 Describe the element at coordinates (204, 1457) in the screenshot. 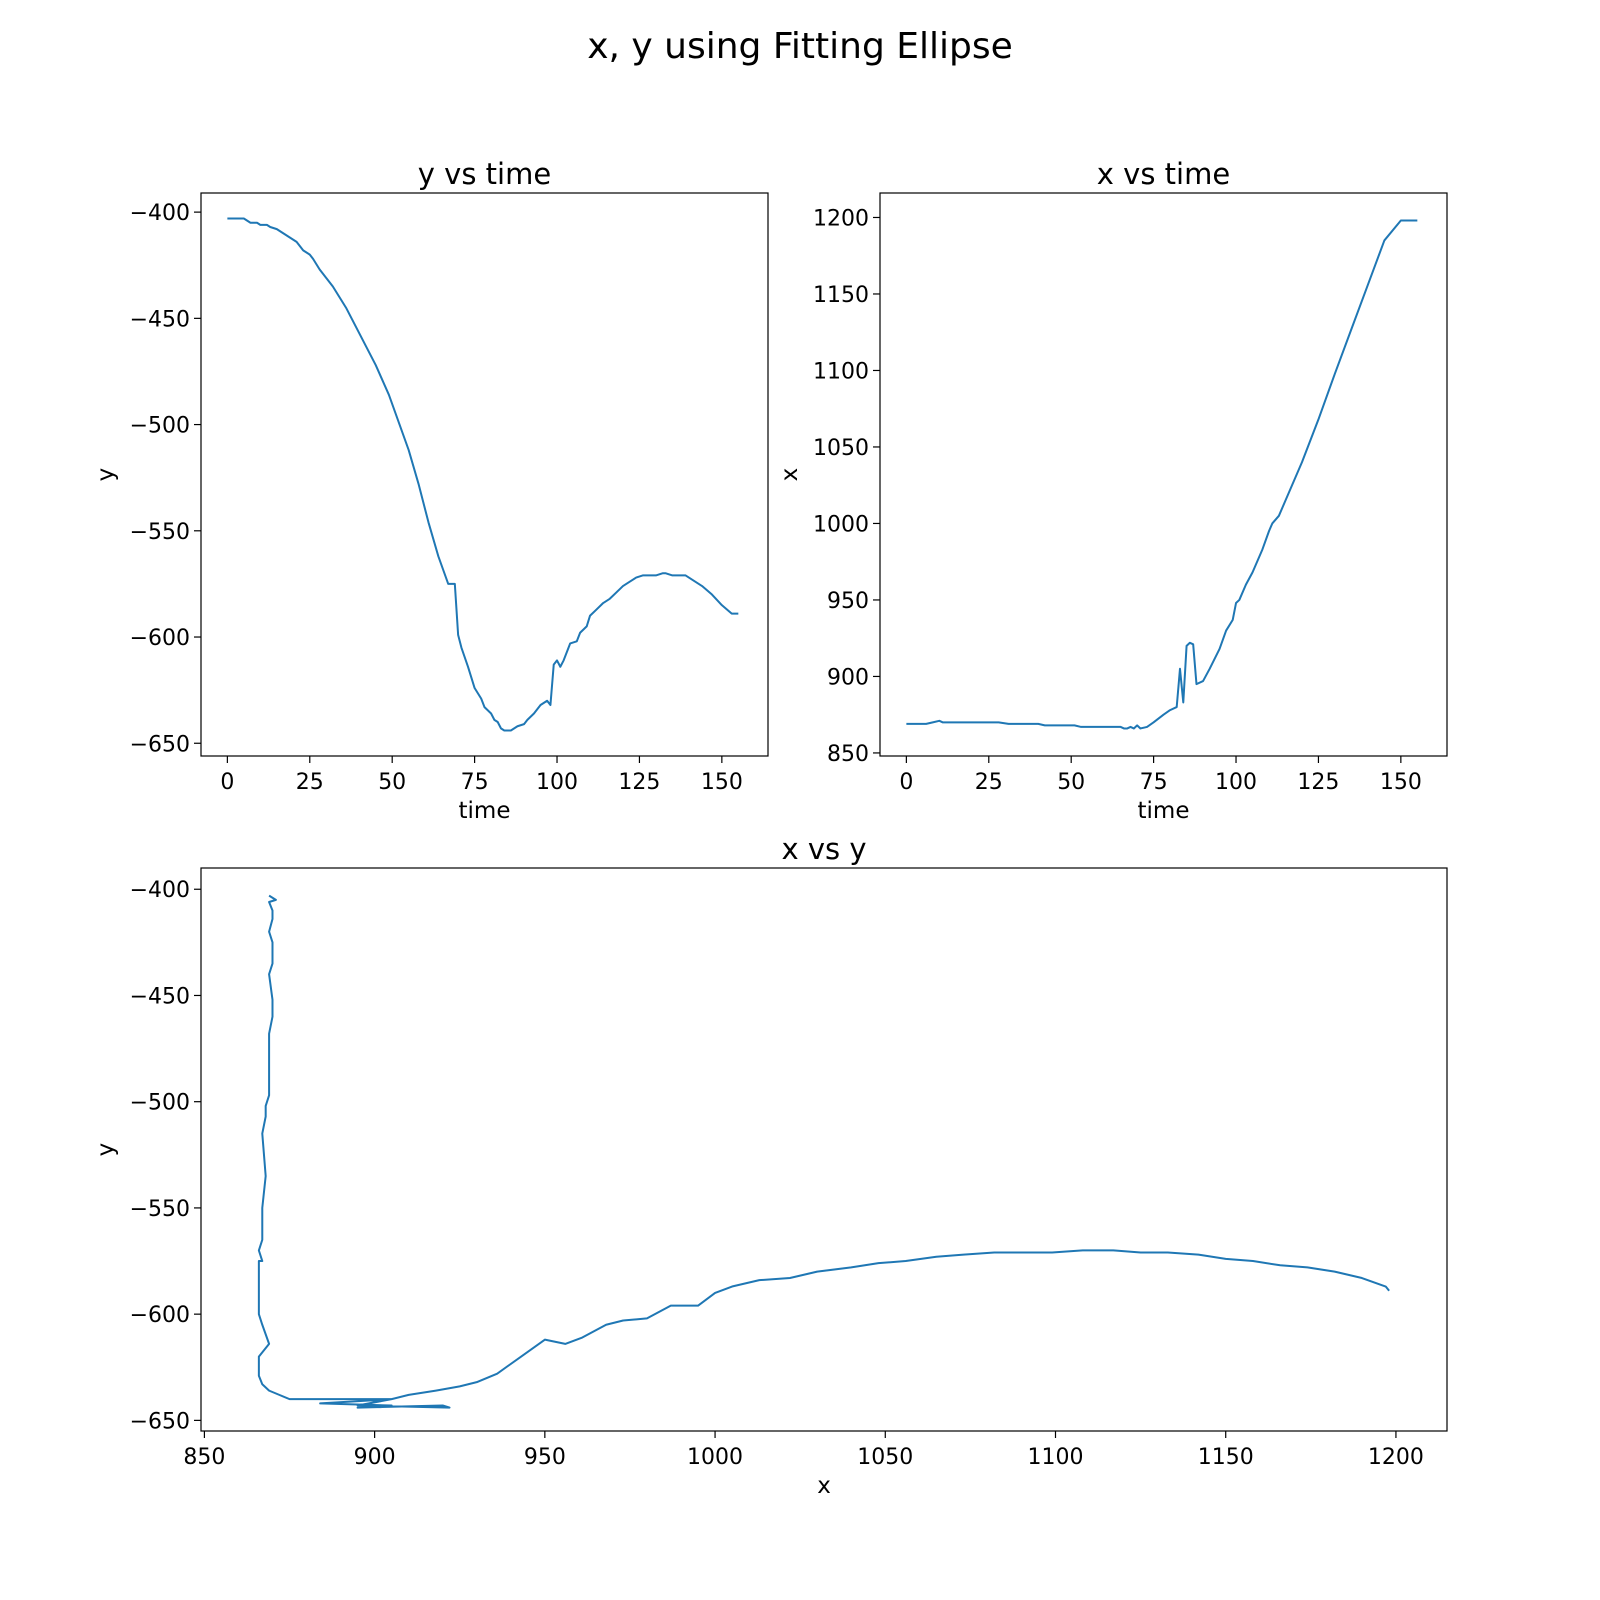

I see `x-vs-y-x-tick-label: 850` at that location.